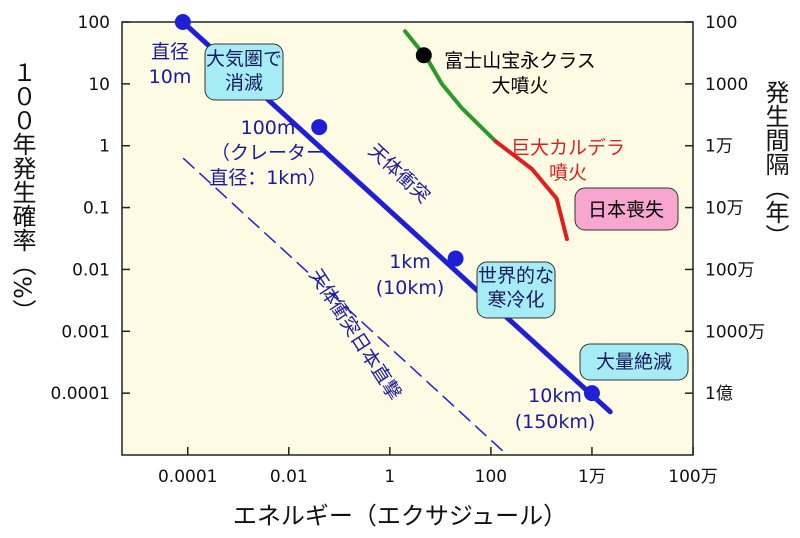 This screenshot has height=538, width=800. Describe the element at coordinates (721, 23) in the screenshot. I see `y2-tick-label: 100` at that location.